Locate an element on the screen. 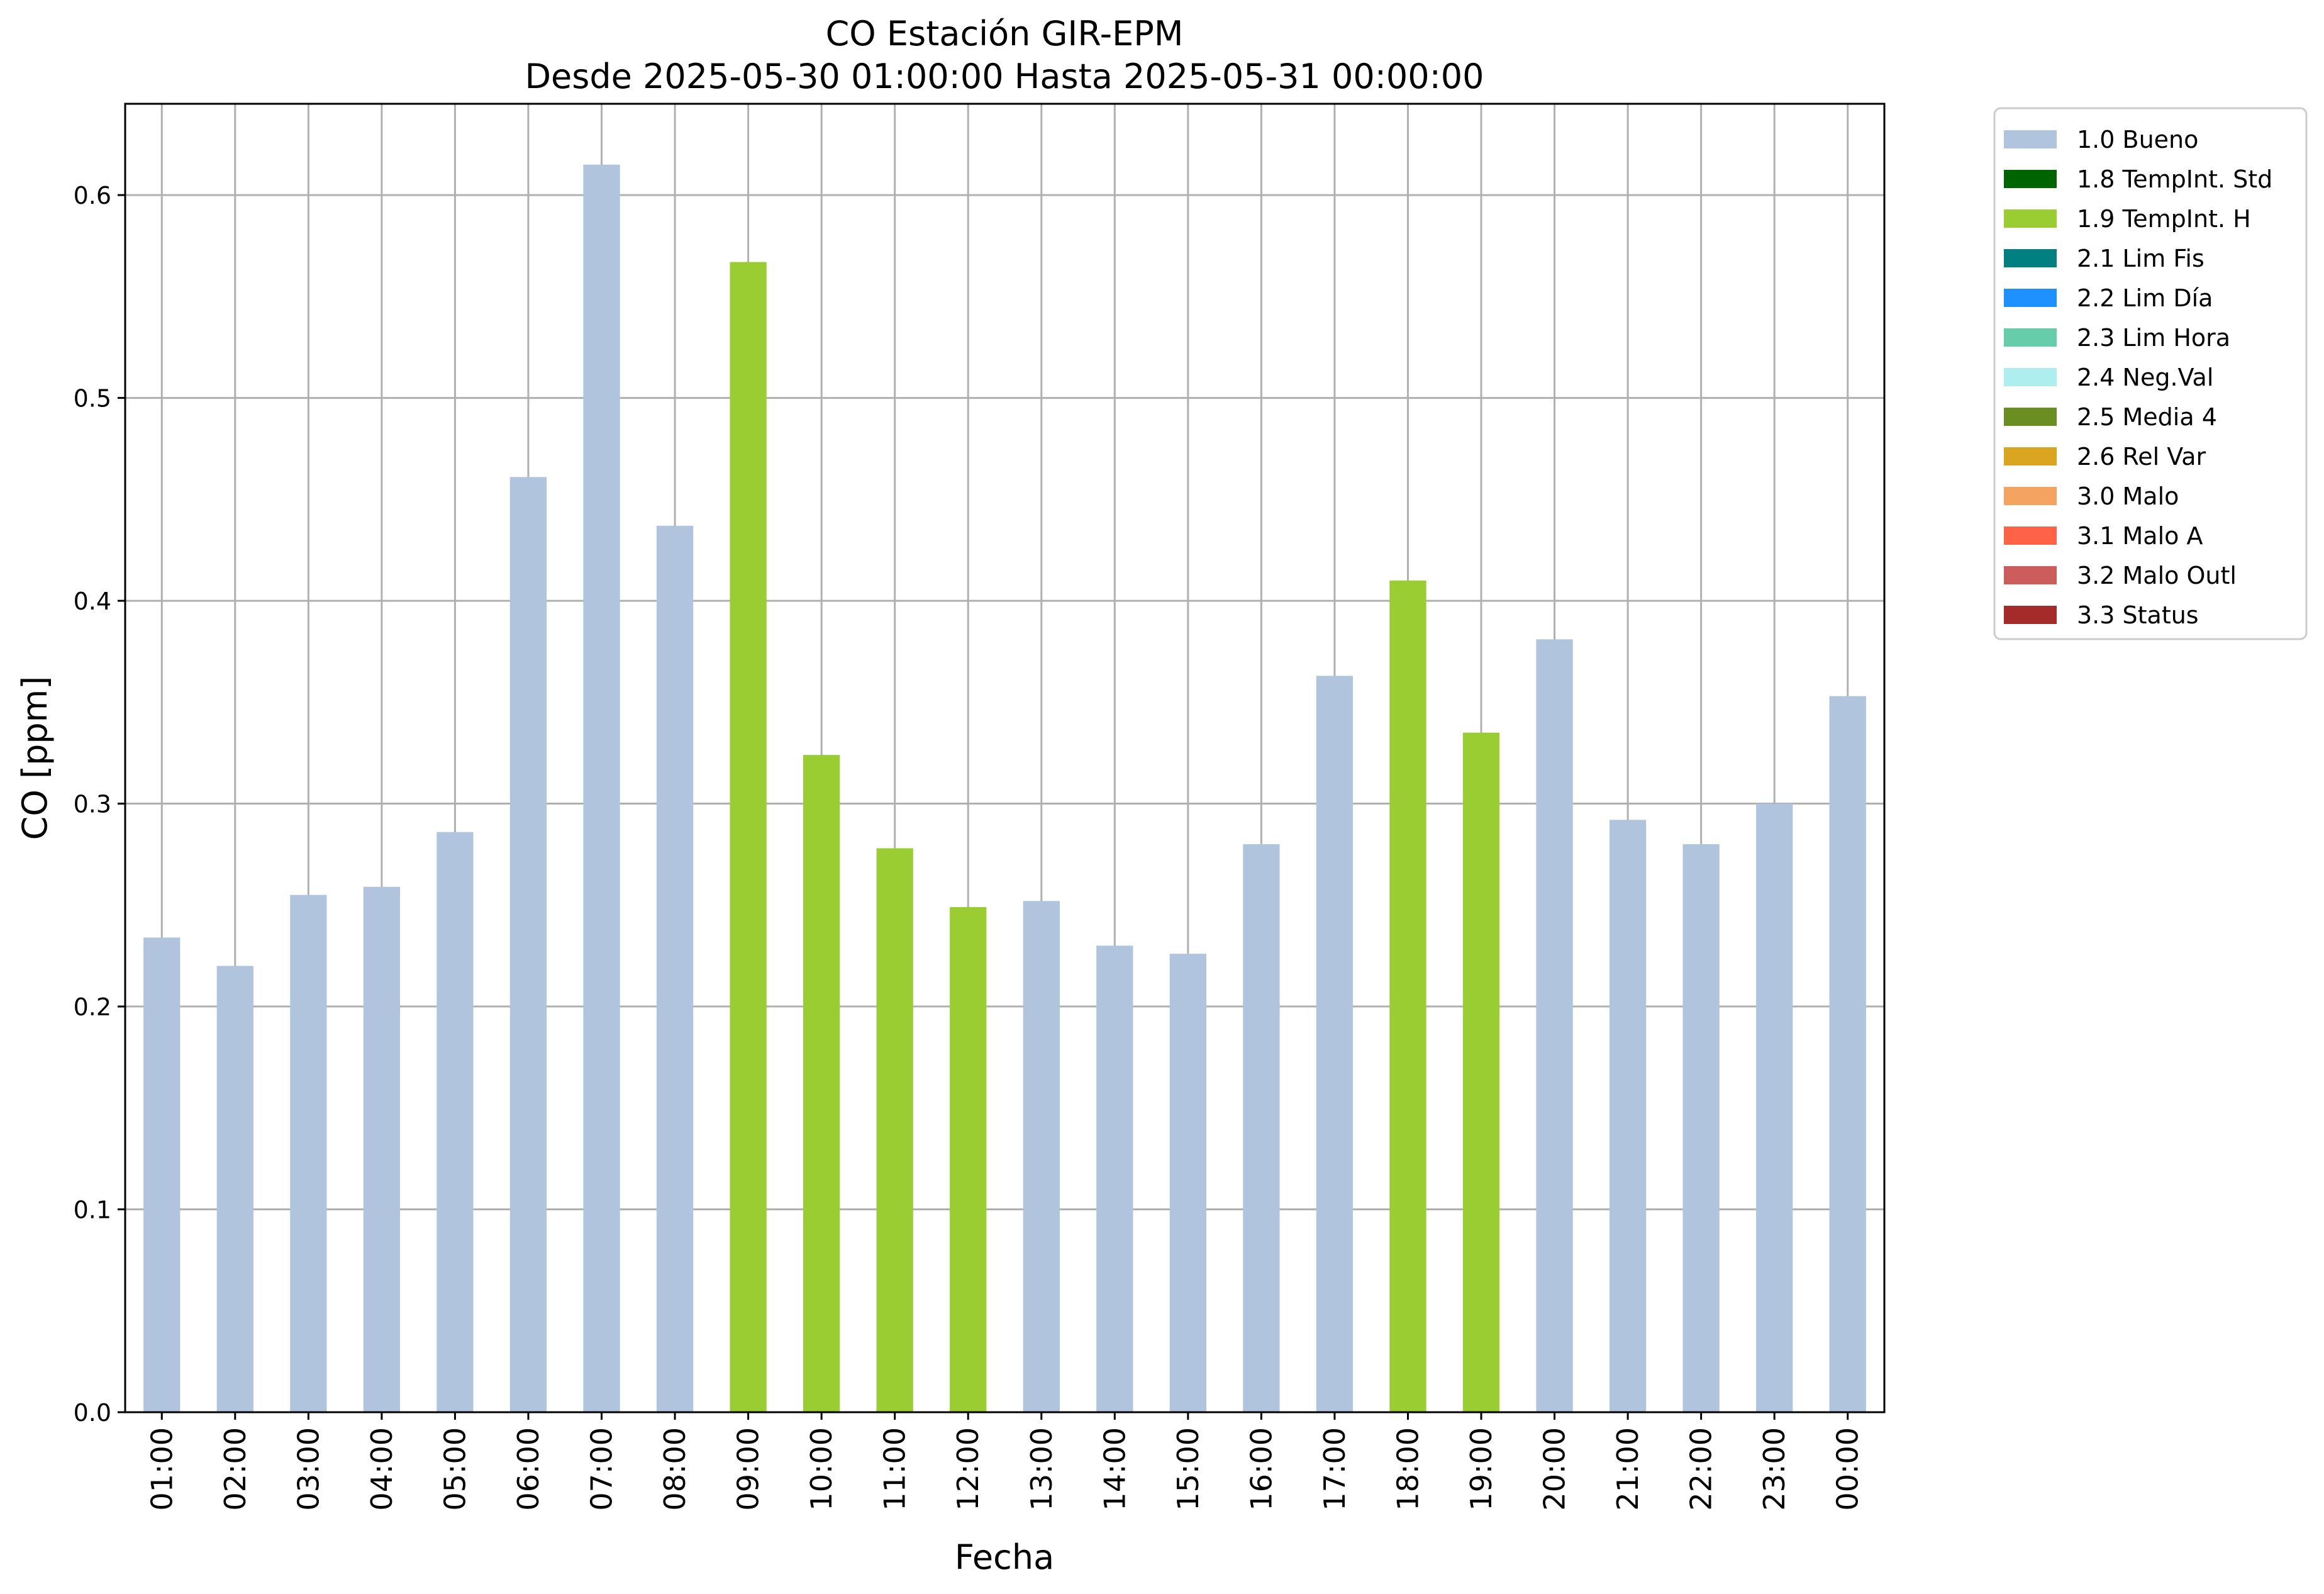  x-axis-label: Fecha is located at coordinates (1004, 1557).